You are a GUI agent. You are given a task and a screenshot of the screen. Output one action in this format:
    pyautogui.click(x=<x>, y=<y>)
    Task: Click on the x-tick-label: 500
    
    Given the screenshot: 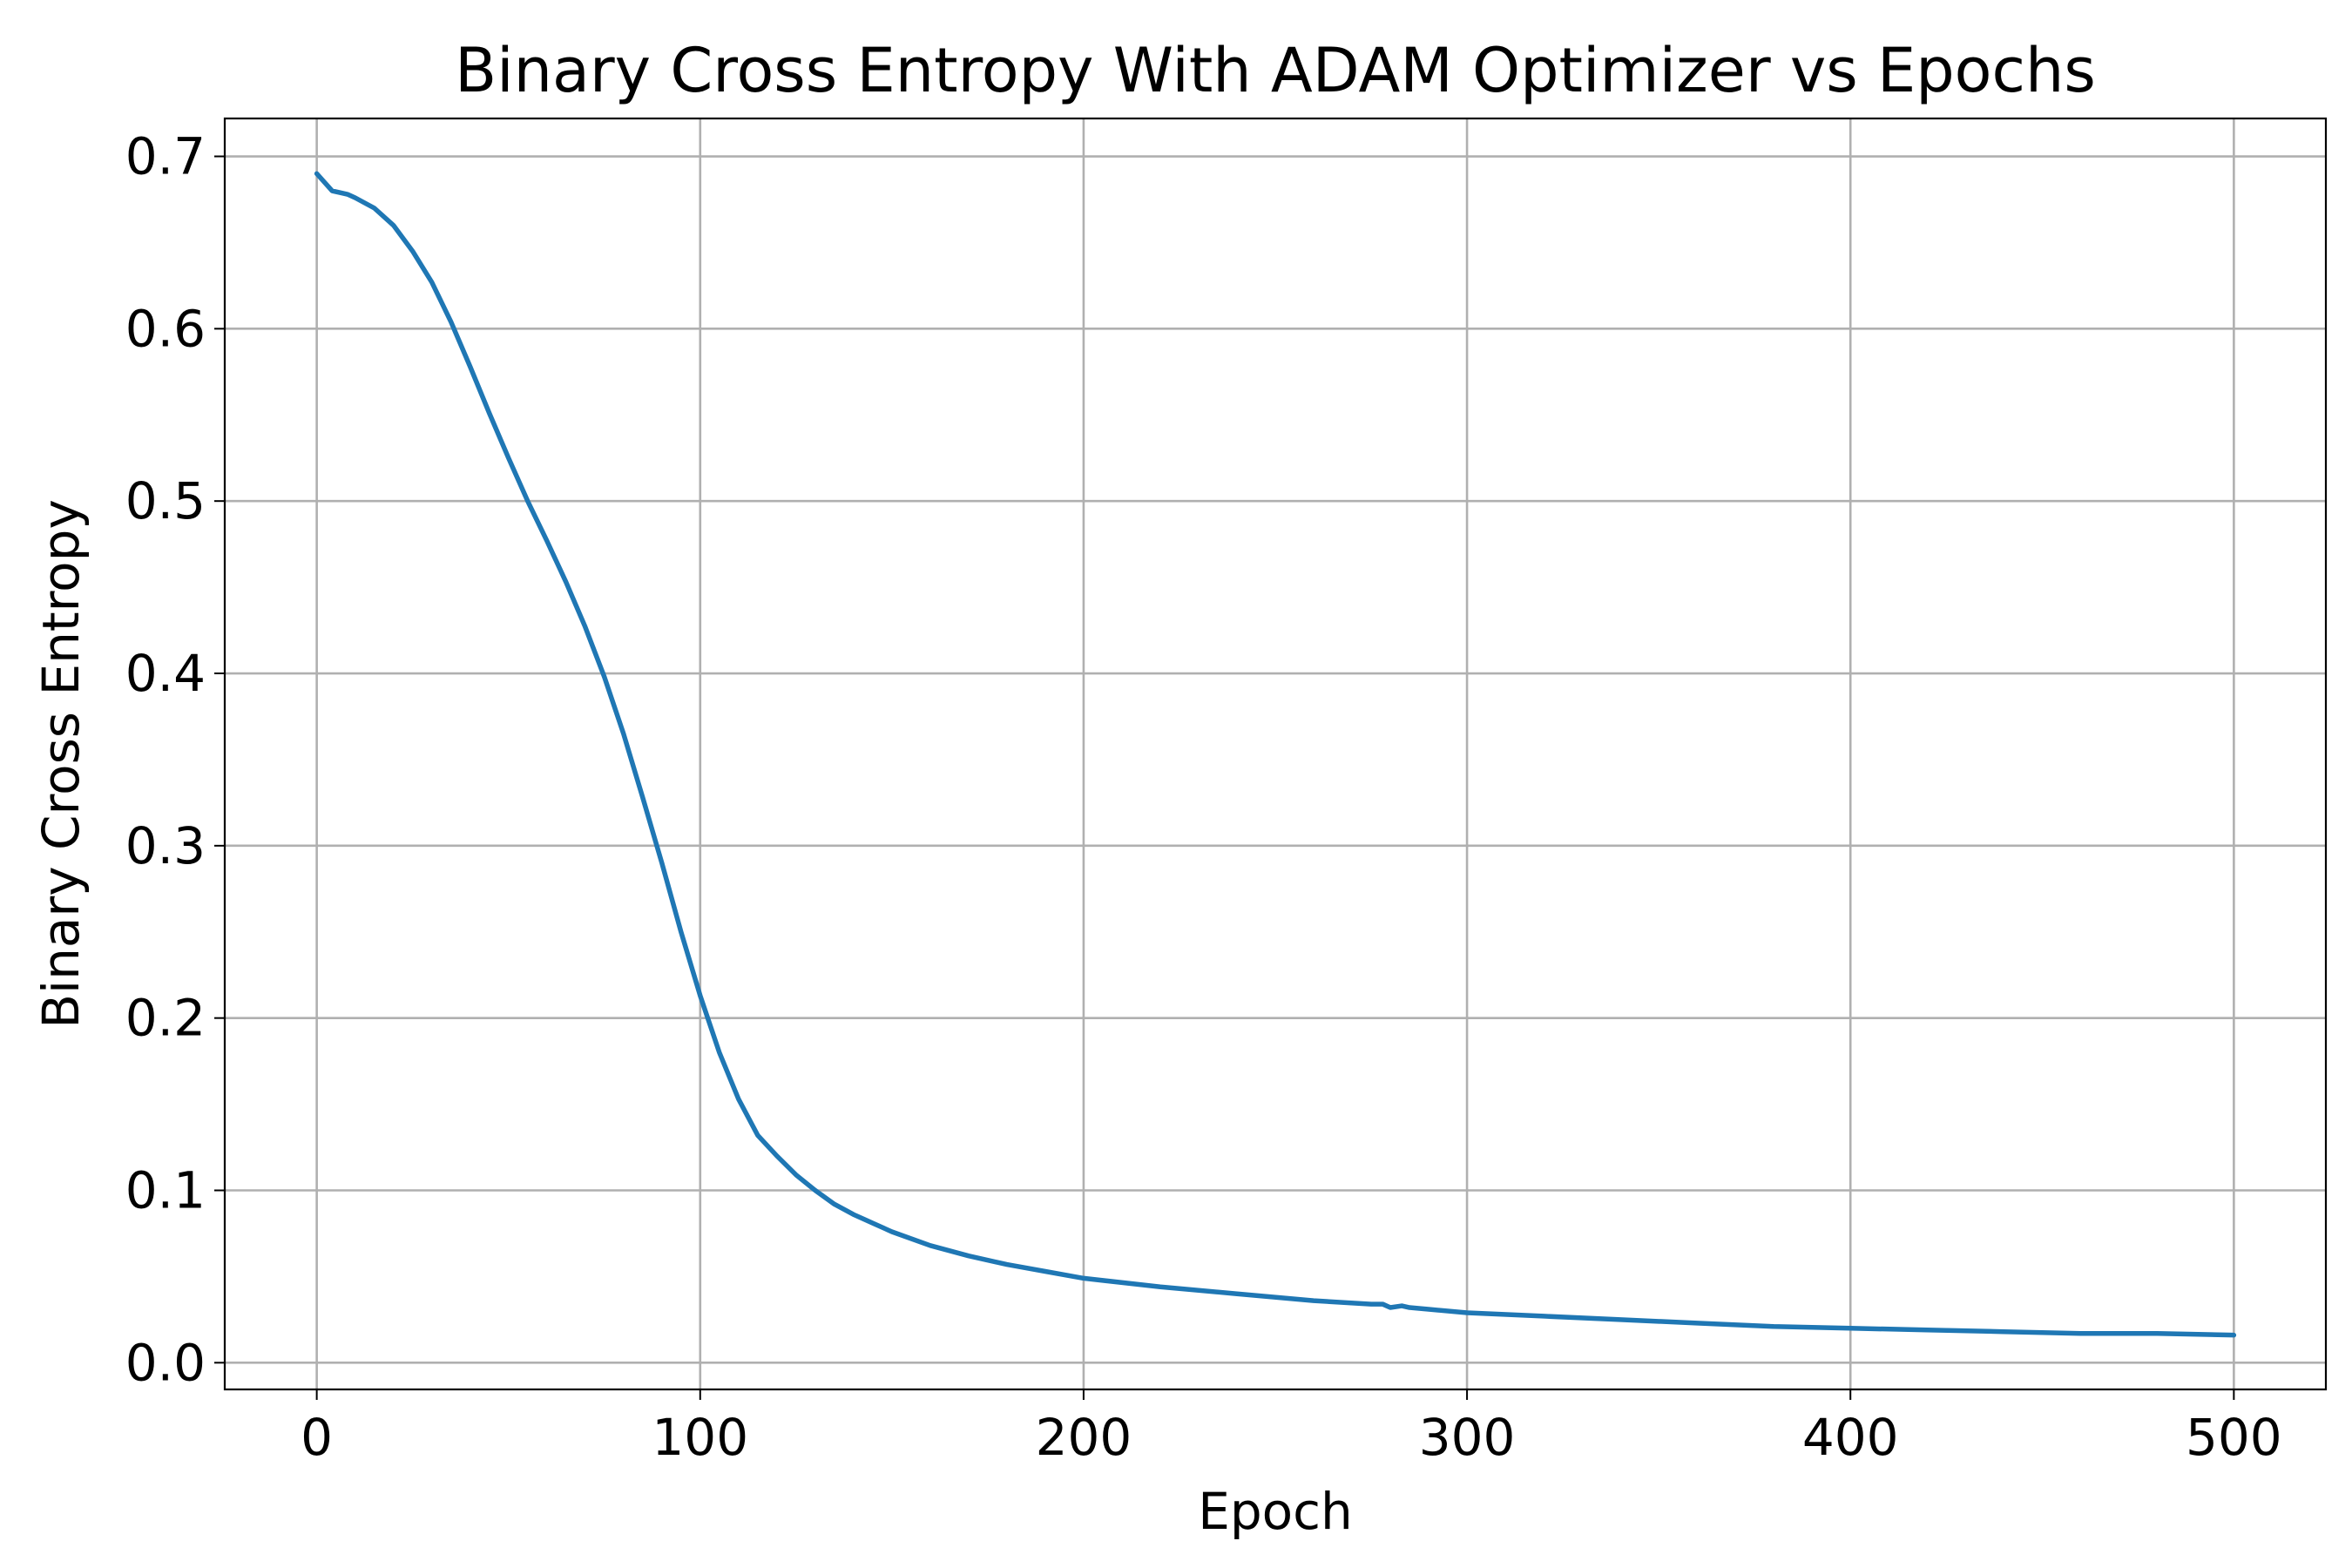 What is the action you would take?
    pyautogui.click(x=2234, y=1438)
    